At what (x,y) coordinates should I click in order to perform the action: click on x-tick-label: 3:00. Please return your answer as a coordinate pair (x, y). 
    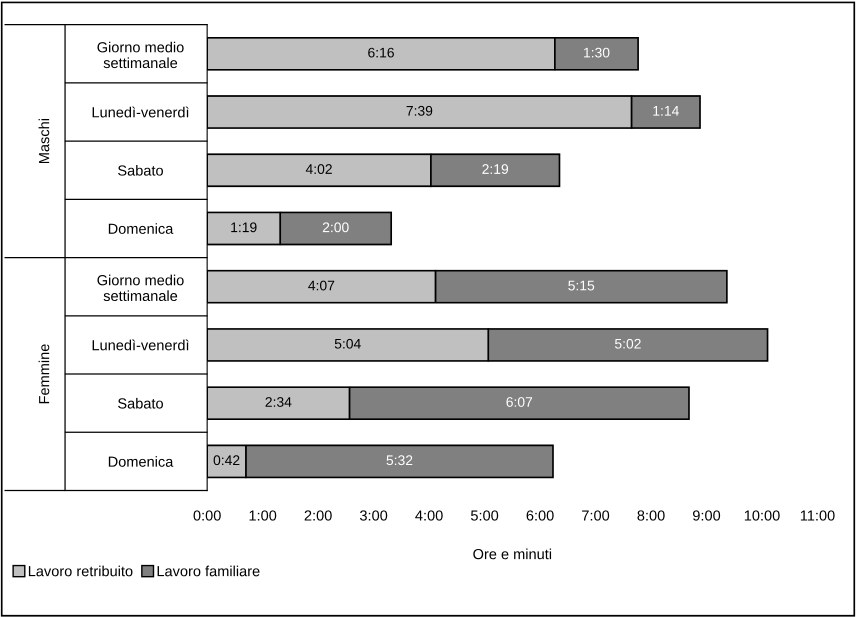
    Looking at the image, I should click on (374, 515).